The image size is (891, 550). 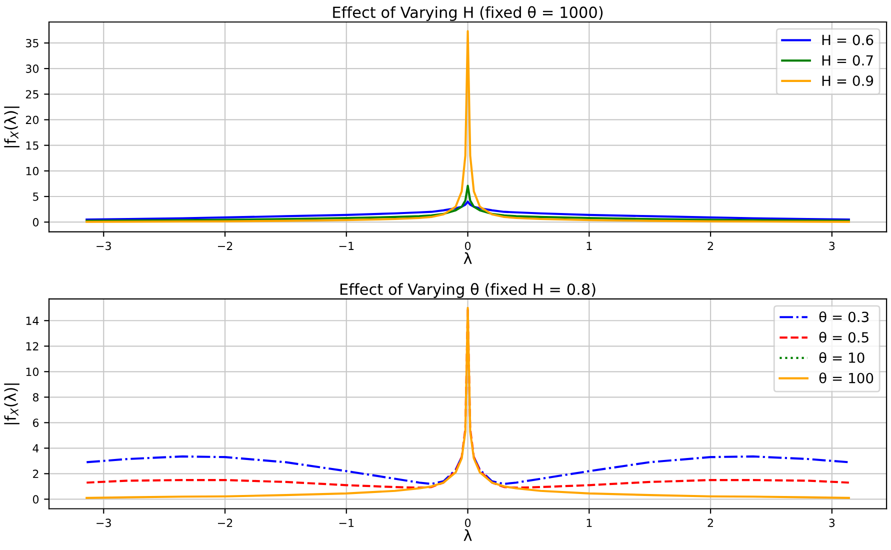 I want to click on legend-label: θ = 100, so click(x=846, y=378).